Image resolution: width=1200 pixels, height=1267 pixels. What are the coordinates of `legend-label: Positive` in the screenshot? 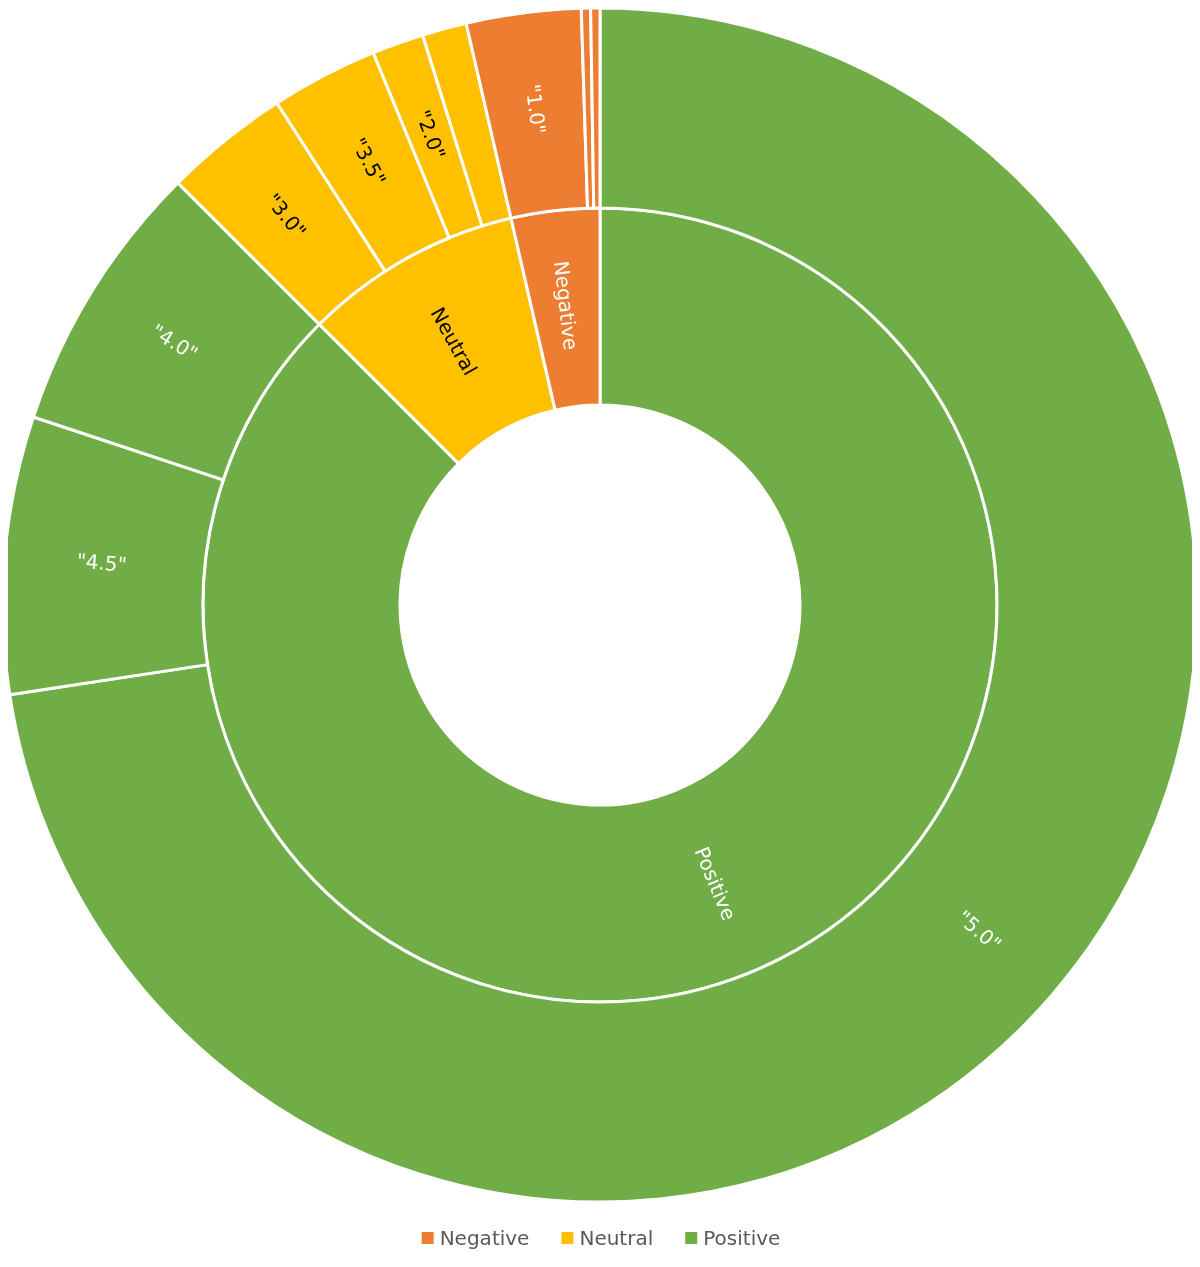 It's located at (742, 1238).